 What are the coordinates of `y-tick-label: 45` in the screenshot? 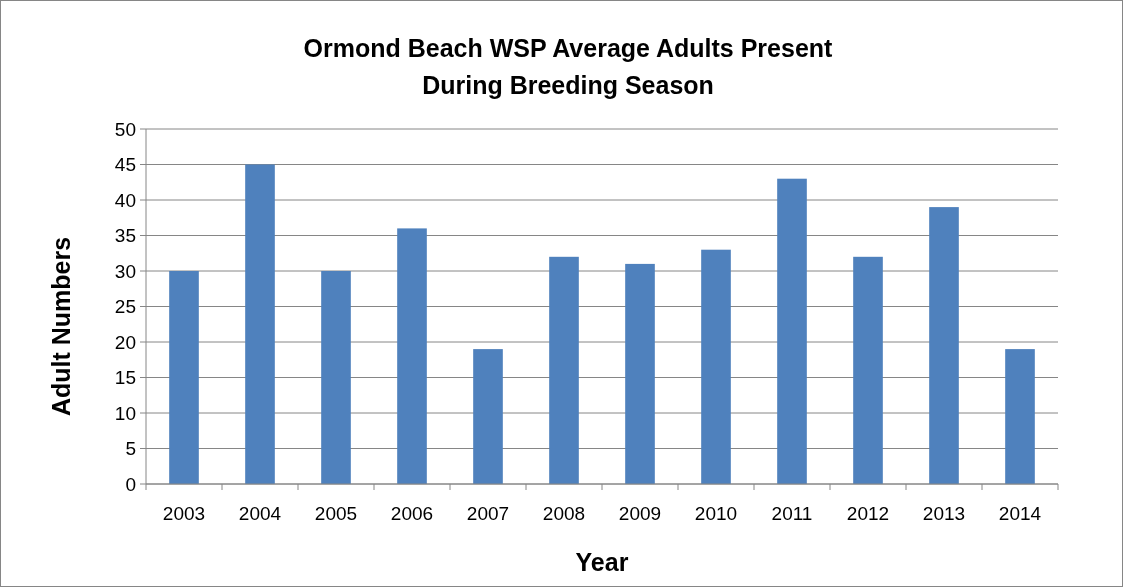 It's located at (125, 165).